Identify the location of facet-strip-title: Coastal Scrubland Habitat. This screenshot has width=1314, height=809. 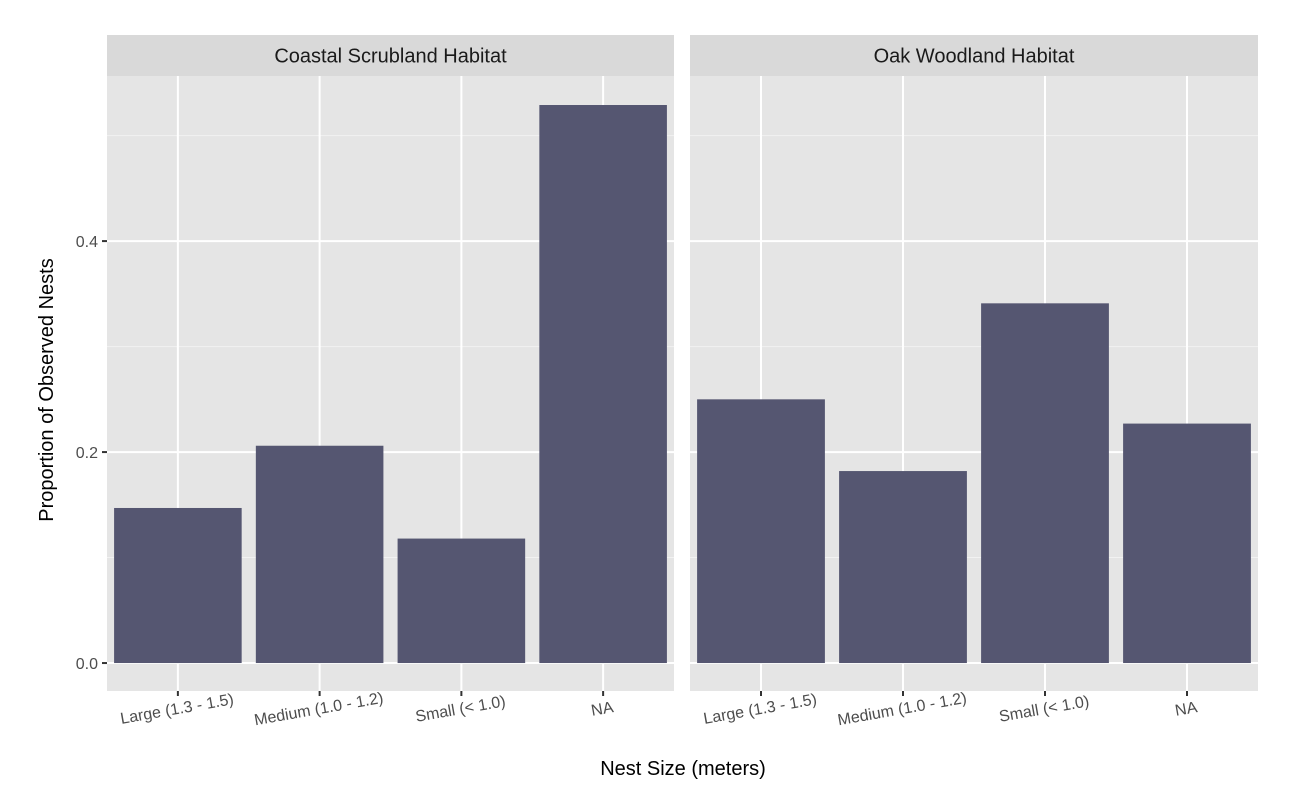
(390, 57).